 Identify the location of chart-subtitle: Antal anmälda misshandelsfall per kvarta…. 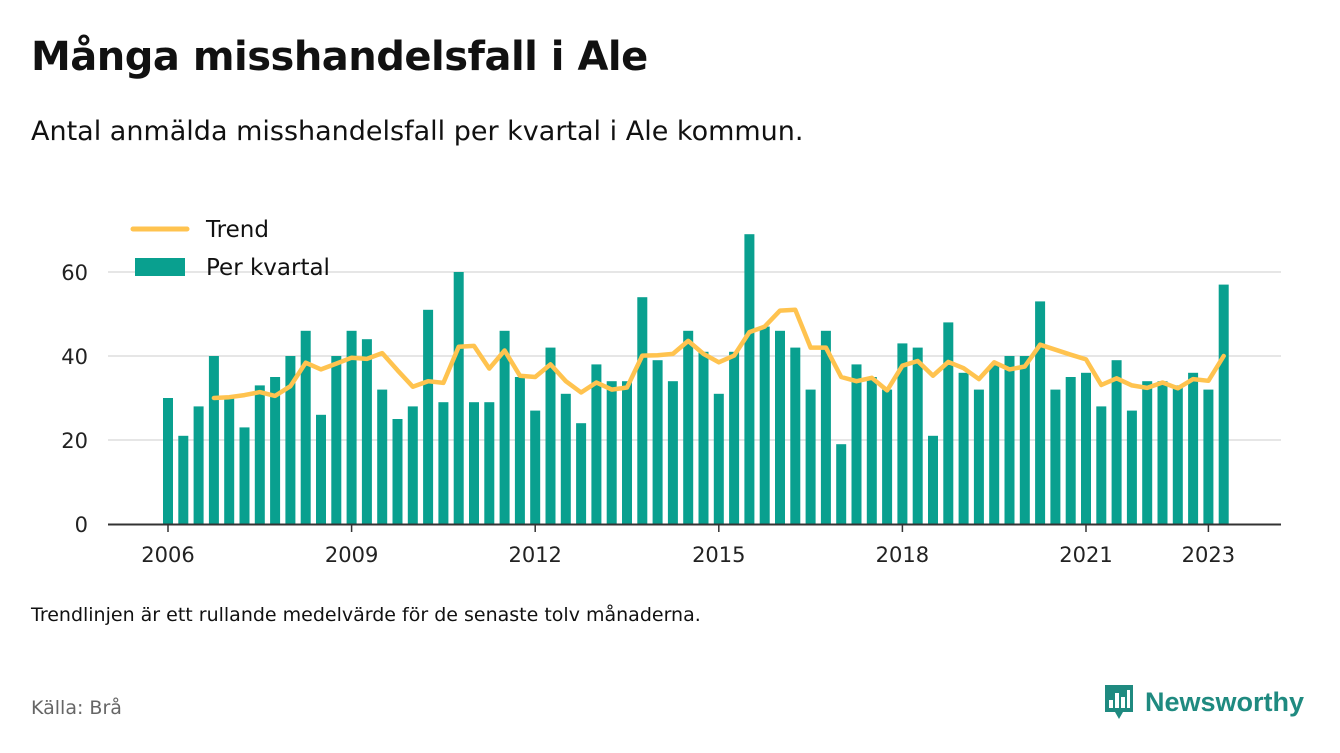
(417, 131).